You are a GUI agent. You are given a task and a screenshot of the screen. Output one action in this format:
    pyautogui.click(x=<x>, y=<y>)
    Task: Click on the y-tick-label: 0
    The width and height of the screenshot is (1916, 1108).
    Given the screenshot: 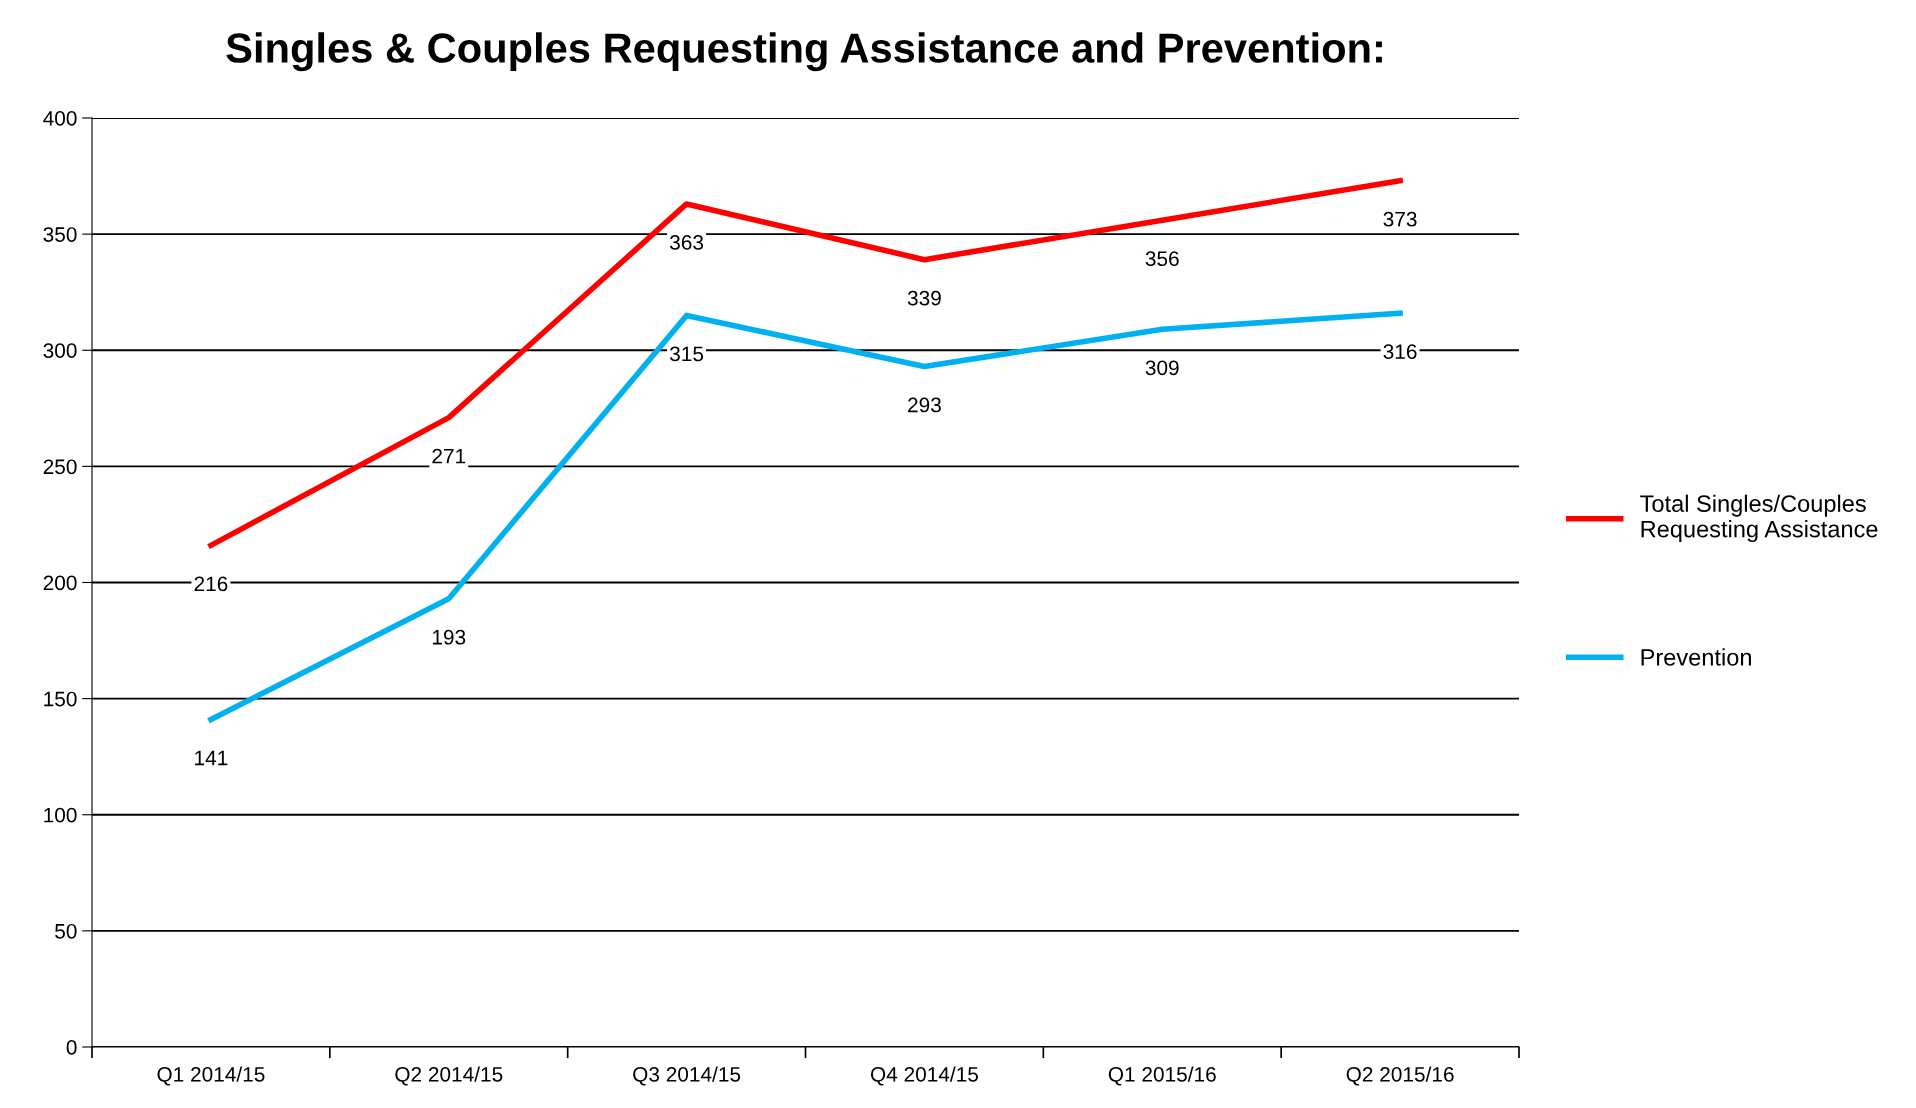 What is the action you would take?
    pyautogui.click(x=71, y=1047)
    